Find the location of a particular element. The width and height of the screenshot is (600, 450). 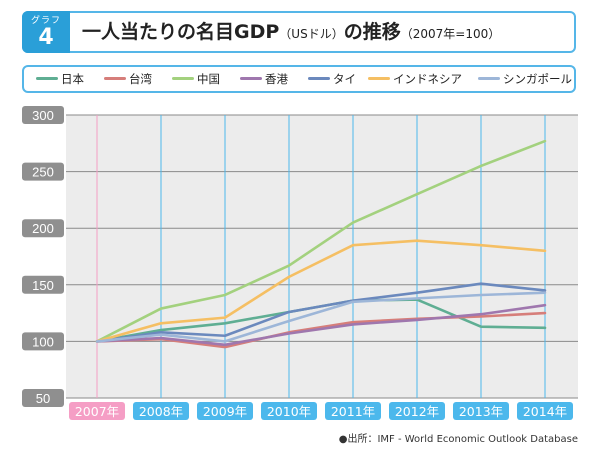

y-tick-label: 300 is located at coordinates (43, 115).